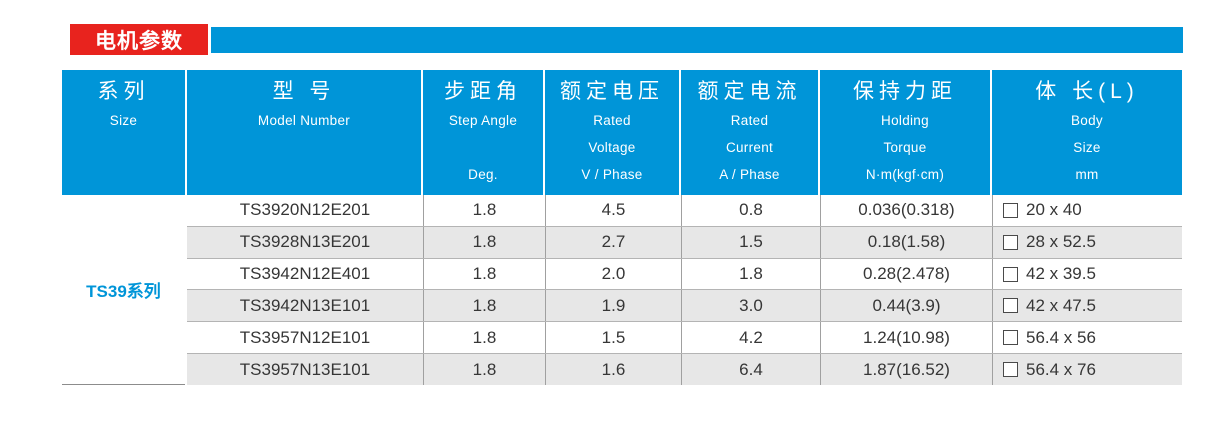 The height and width of the screenshot is (428, 1224). What do you see at coordinates (483, 147) in the screenshot?
I see `col-header-step-angle-en2` at bounding box center [483, 147].